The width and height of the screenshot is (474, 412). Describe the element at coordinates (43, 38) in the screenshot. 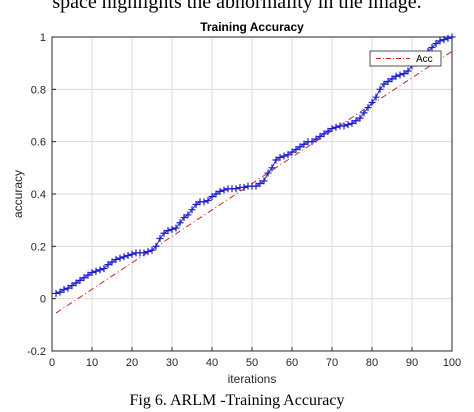

I see `y-tick-label: 1` at that location.